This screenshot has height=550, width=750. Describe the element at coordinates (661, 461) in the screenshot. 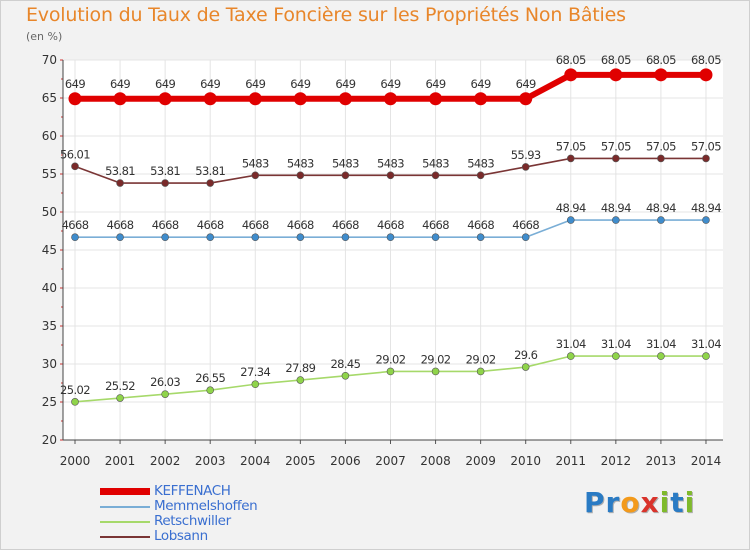

I see `x-tick-label: 2013` at that location.